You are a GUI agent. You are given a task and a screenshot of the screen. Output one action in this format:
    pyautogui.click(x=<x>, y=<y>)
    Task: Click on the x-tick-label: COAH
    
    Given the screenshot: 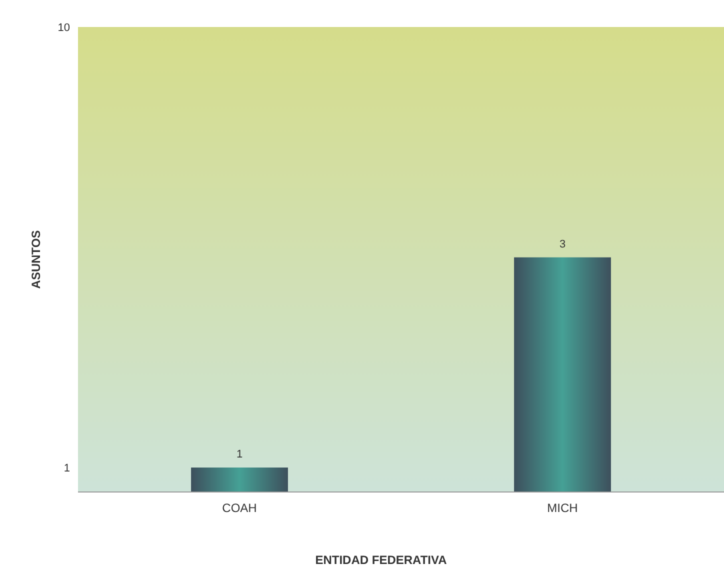 What is the action you would take?
    pyautogui.click(x=239, y=508)
    